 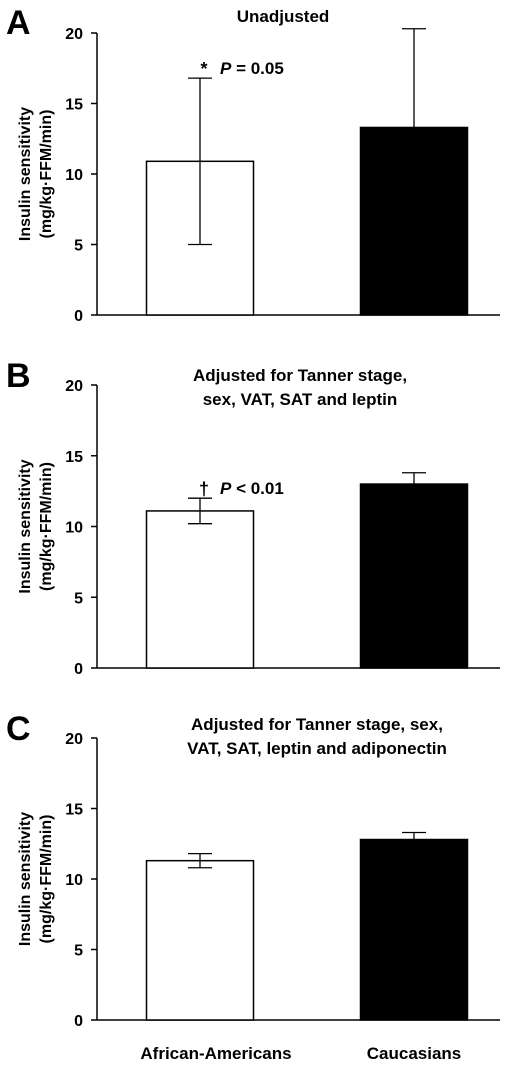 I want to click on category-label-caucasians: Caucasians, so click(x=414, y=1053).